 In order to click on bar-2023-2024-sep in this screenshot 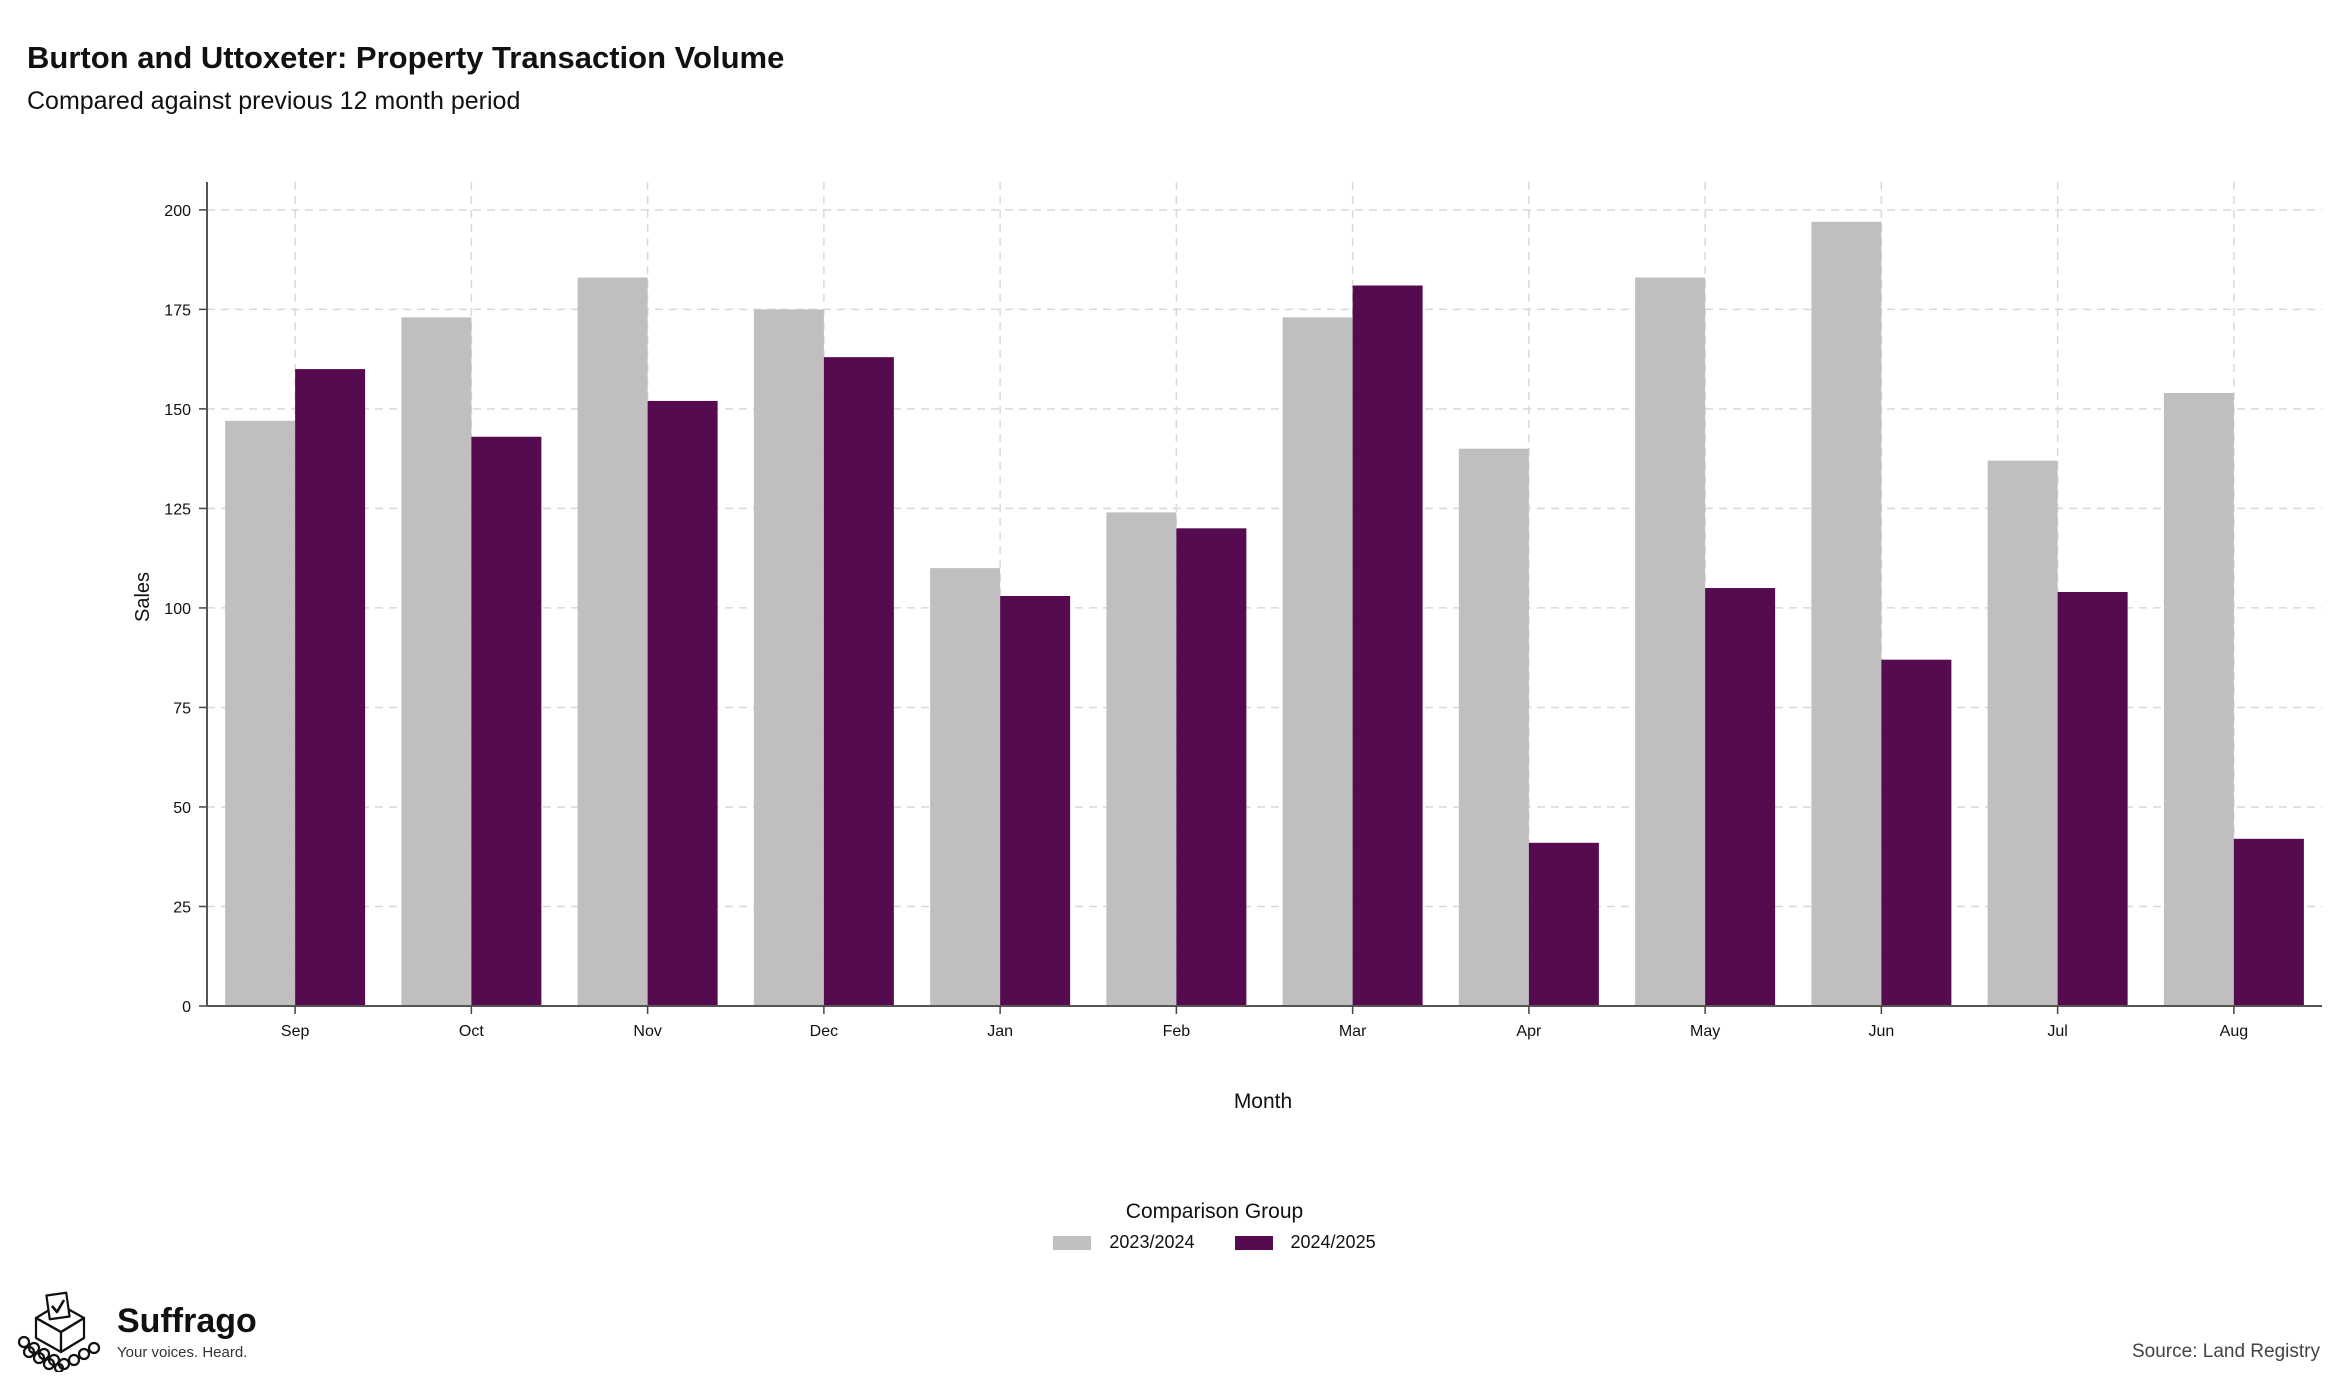, I will do `click(260, 713)`.